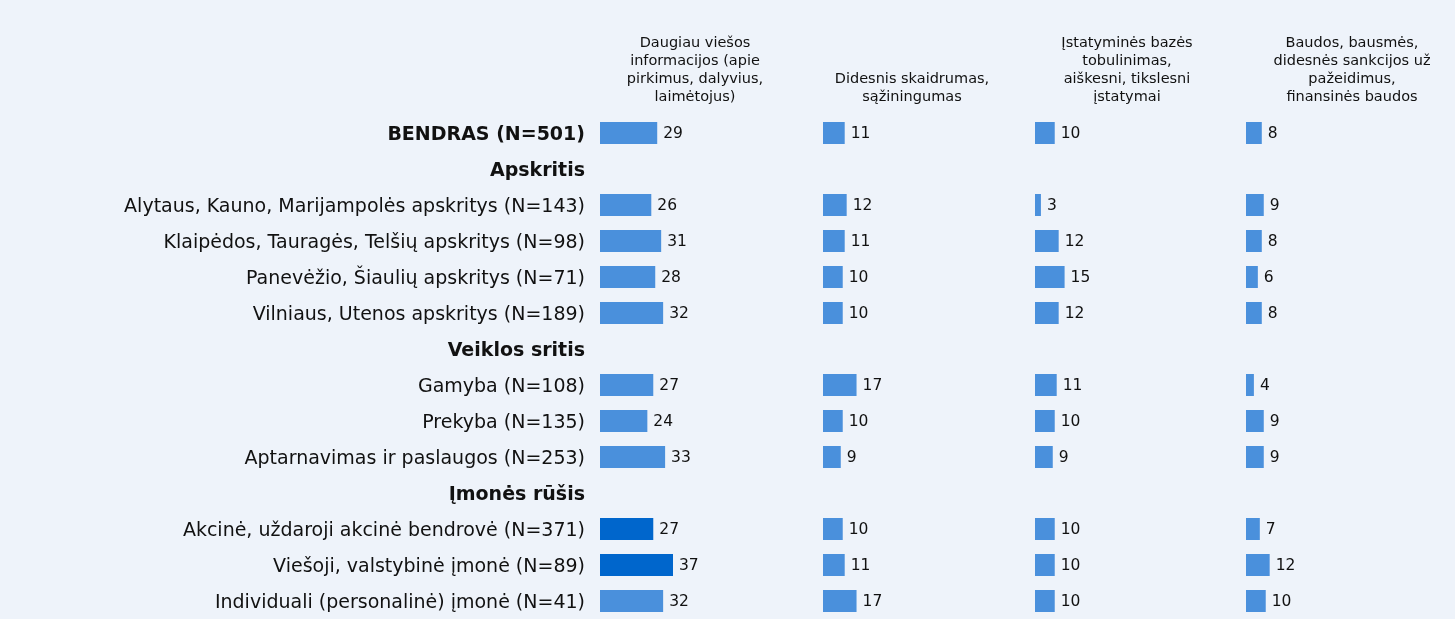 The width and height of the screenshot is (1455, 619). Describe the element at coordinates (537, 169) in the screenshot. I see `y-tick-label: Apskritis` at that location.